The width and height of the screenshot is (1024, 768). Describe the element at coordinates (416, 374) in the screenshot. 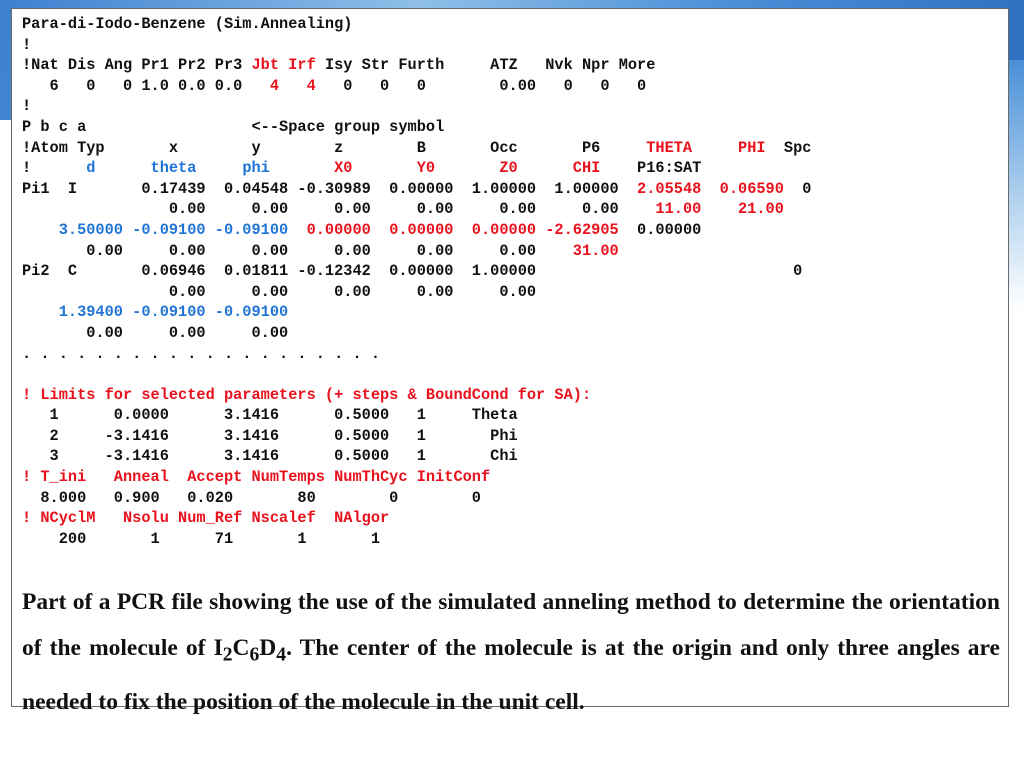

I see `code-line` at that location.